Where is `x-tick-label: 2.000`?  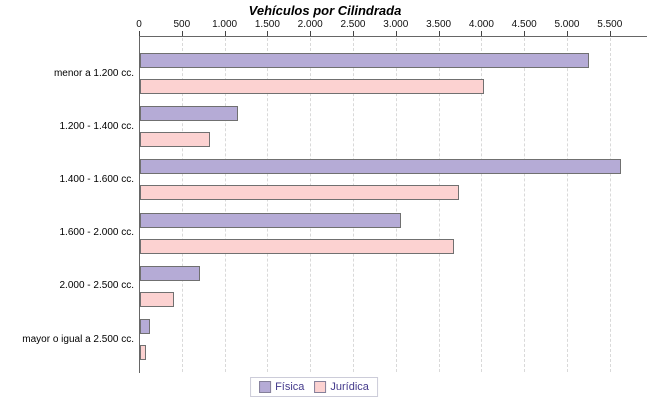
x-tick-label: 2.000 is located at coordinates (310, 24).